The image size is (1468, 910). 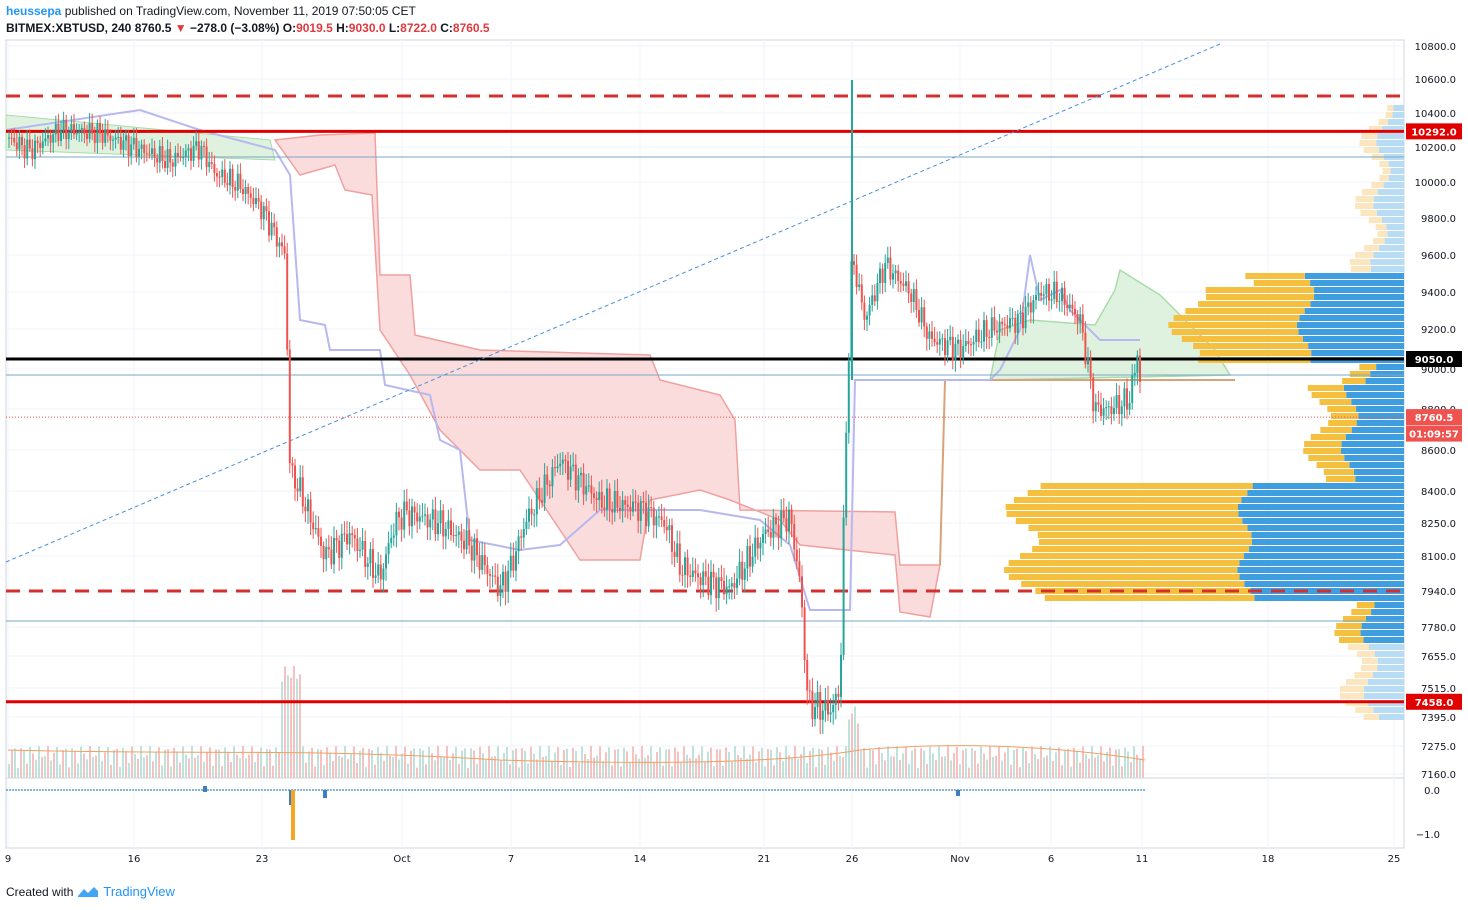 I want to click on y-tick-label: 10800.0, so click(x=1435, y=47).